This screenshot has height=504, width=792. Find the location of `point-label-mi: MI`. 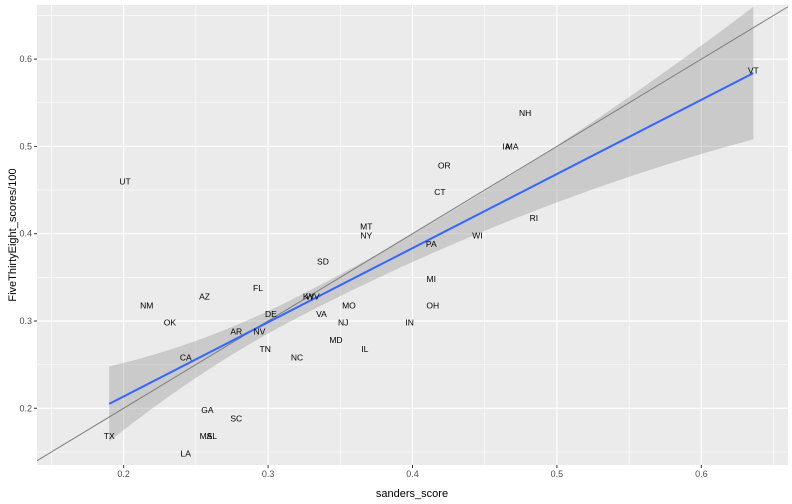

point-label-mi: MI is located at coordinates (431, 279).